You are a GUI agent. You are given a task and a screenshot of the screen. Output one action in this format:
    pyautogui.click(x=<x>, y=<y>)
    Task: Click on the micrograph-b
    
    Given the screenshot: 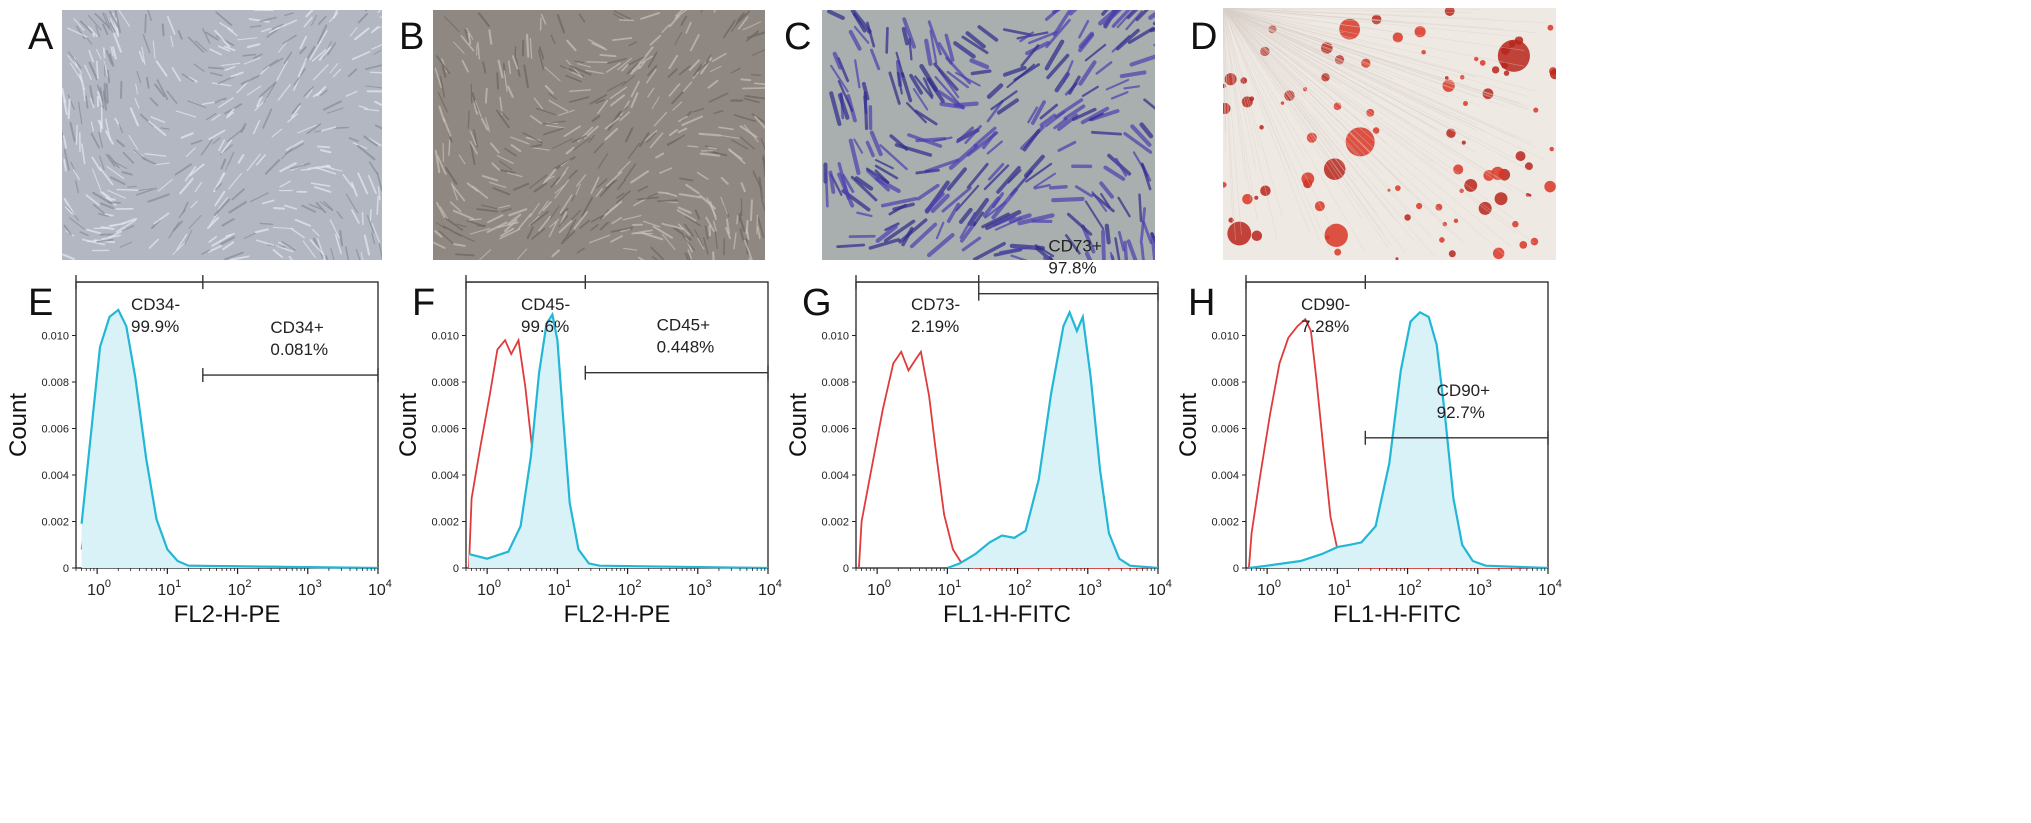 What is the action you would take?
    pyautogui.click(x=599, y=135)
    